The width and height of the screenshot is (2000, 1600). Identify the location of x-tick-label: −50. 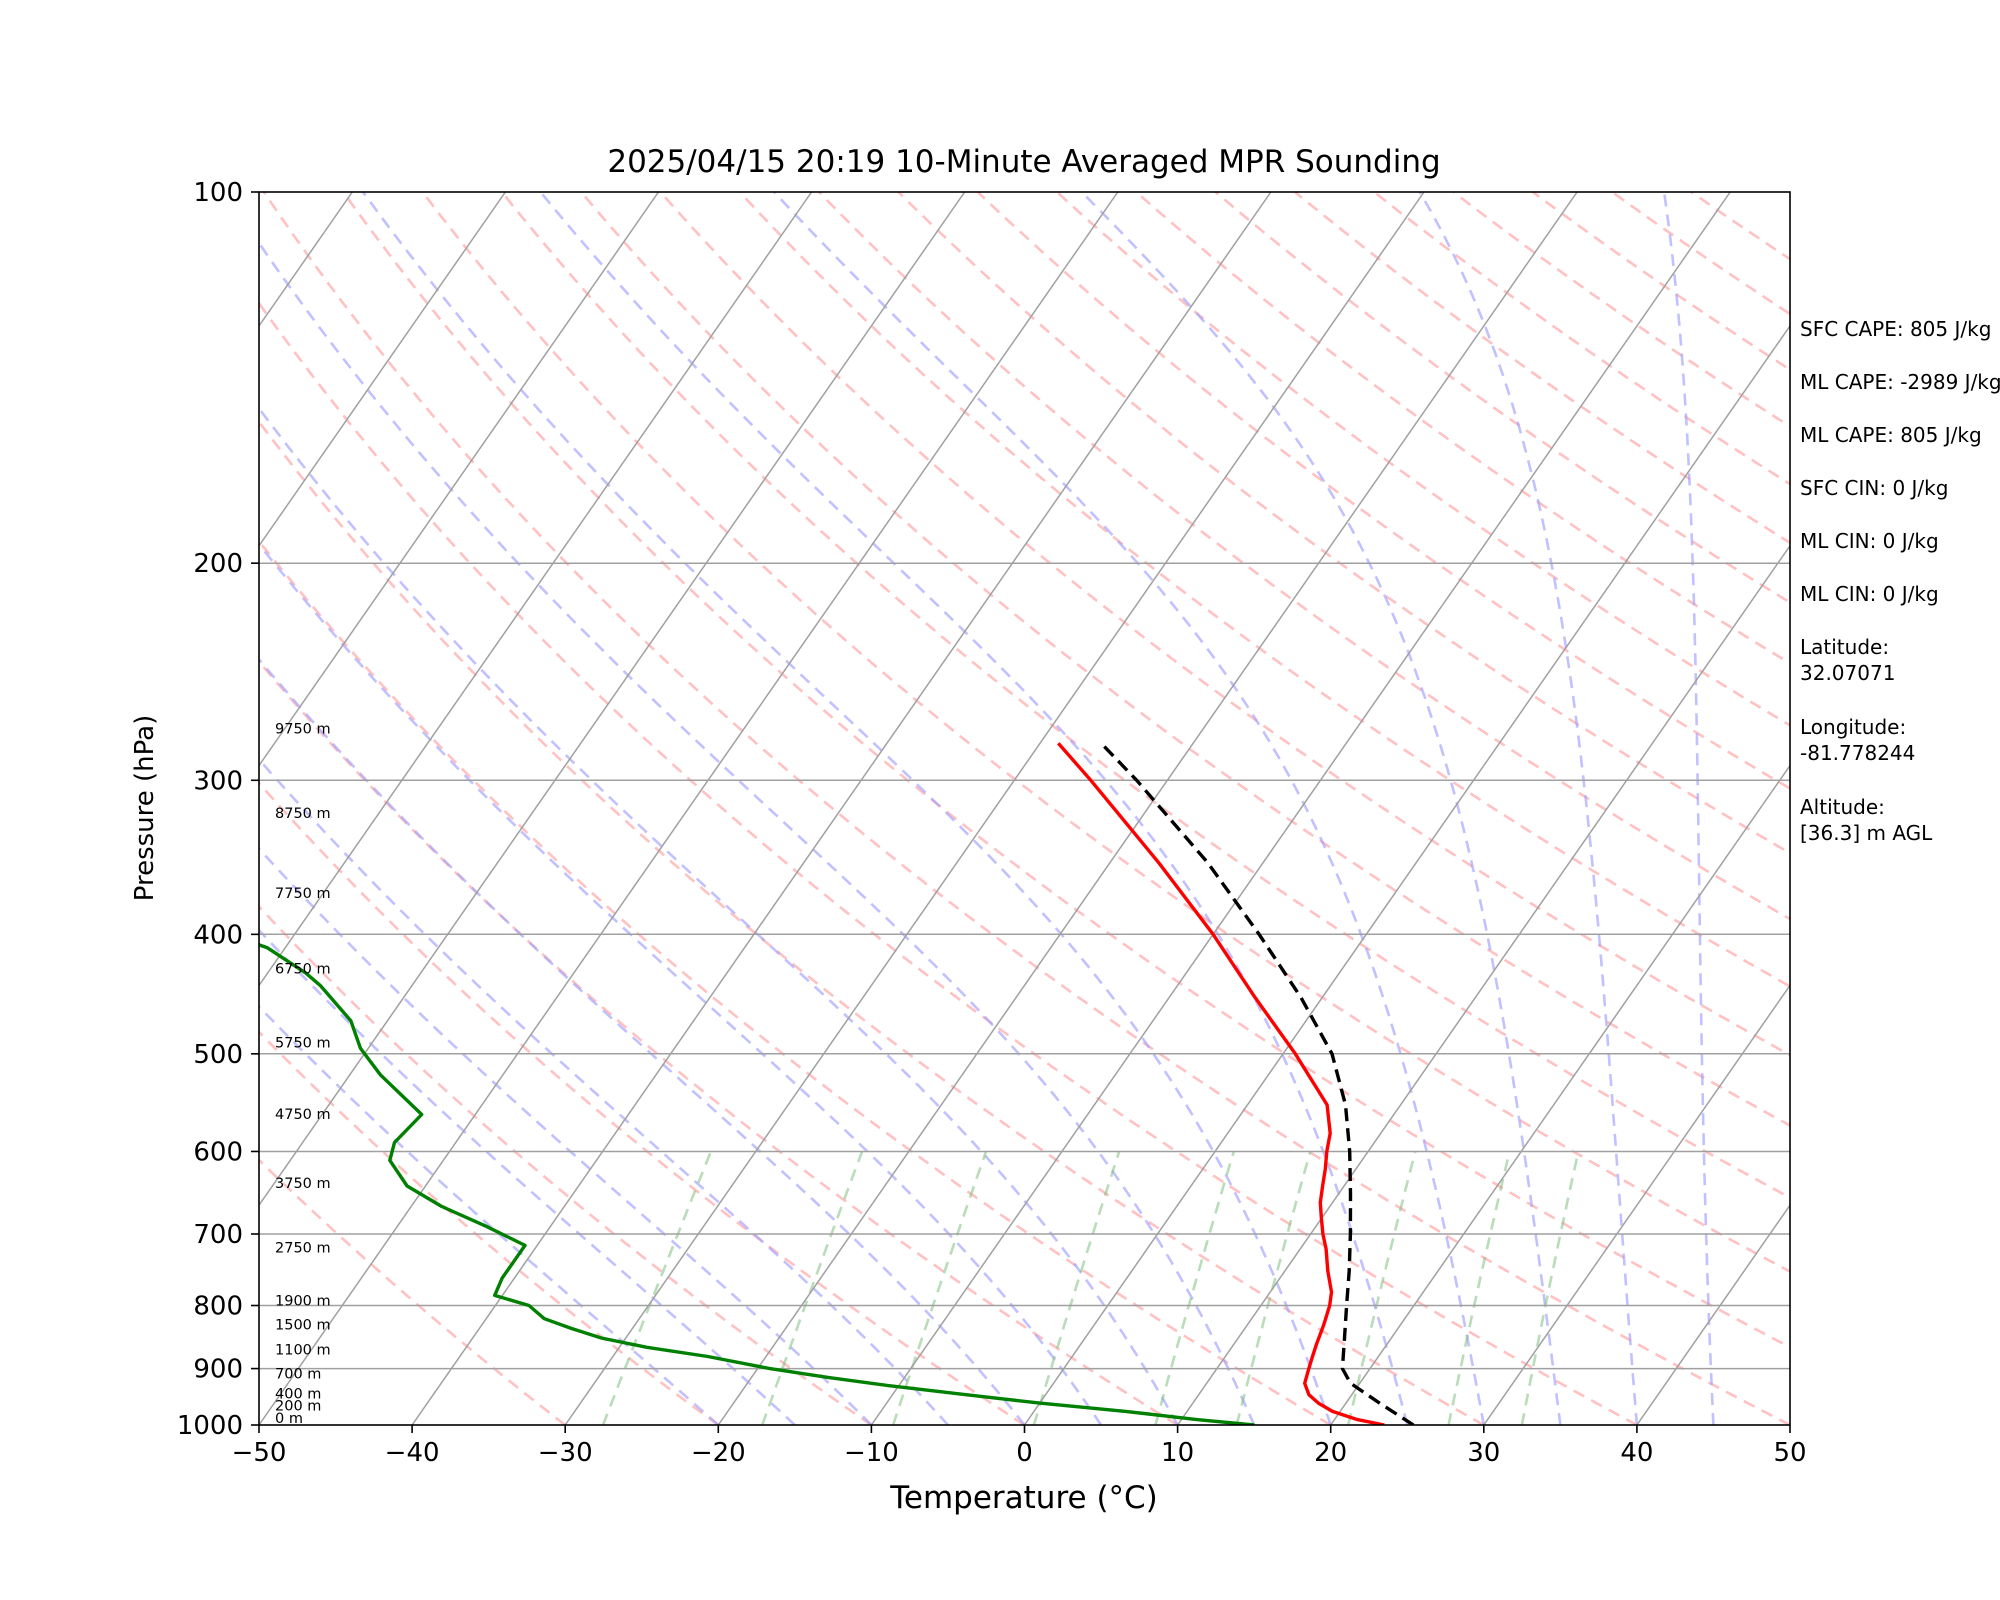
(259, 1453).